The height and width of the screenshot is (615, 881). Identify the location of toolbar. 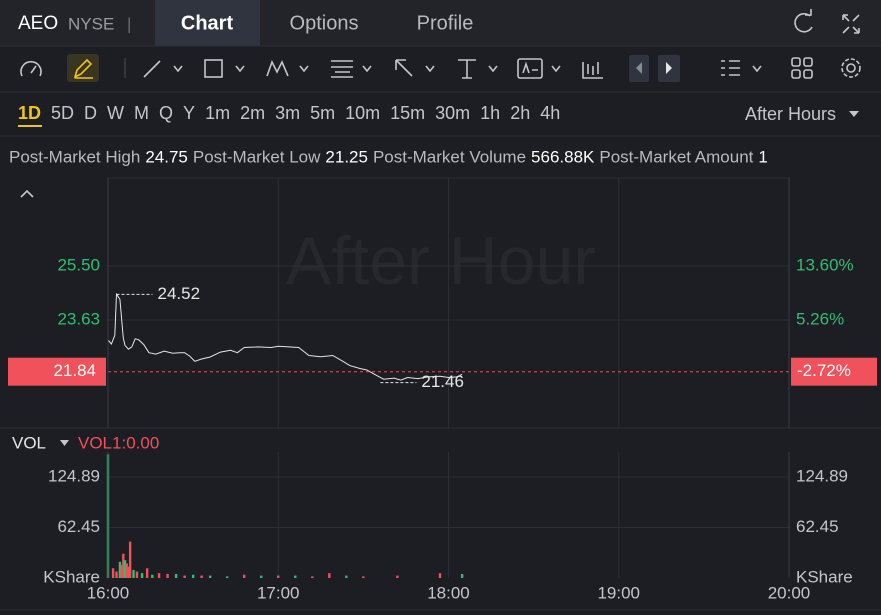
(440, 68).